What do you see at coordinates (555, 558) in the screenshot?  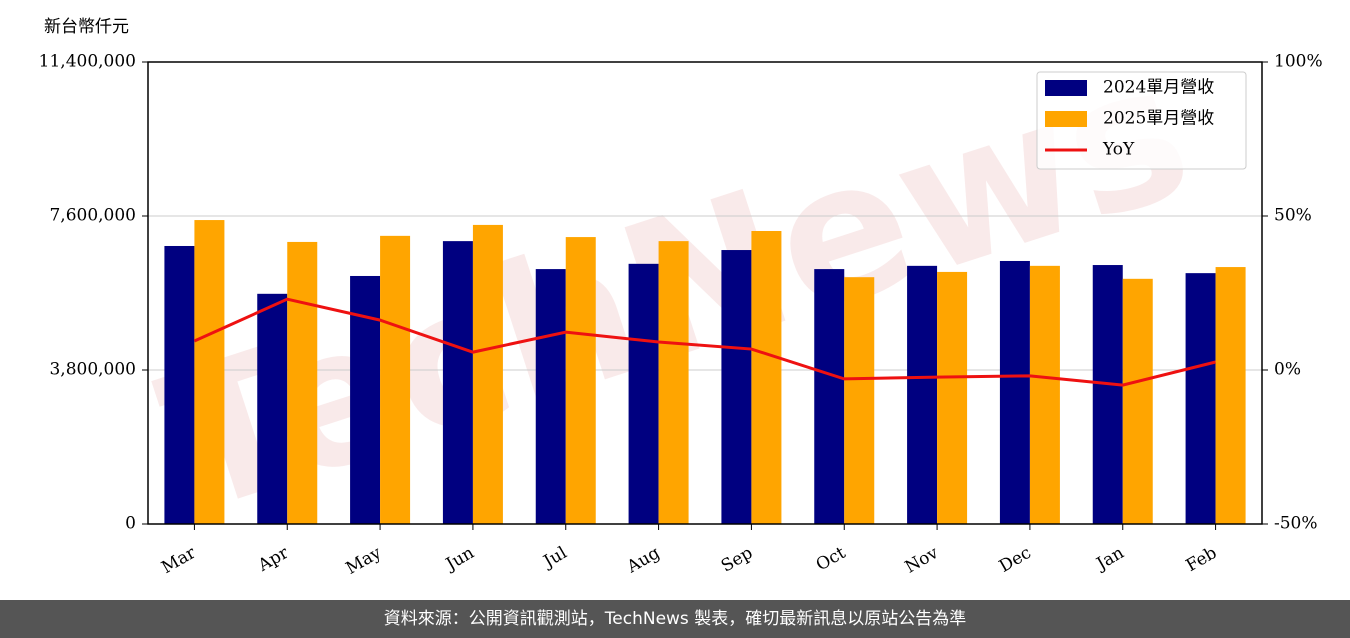 I see `x-tick-label: Jul` at bounding box center [555, 558].